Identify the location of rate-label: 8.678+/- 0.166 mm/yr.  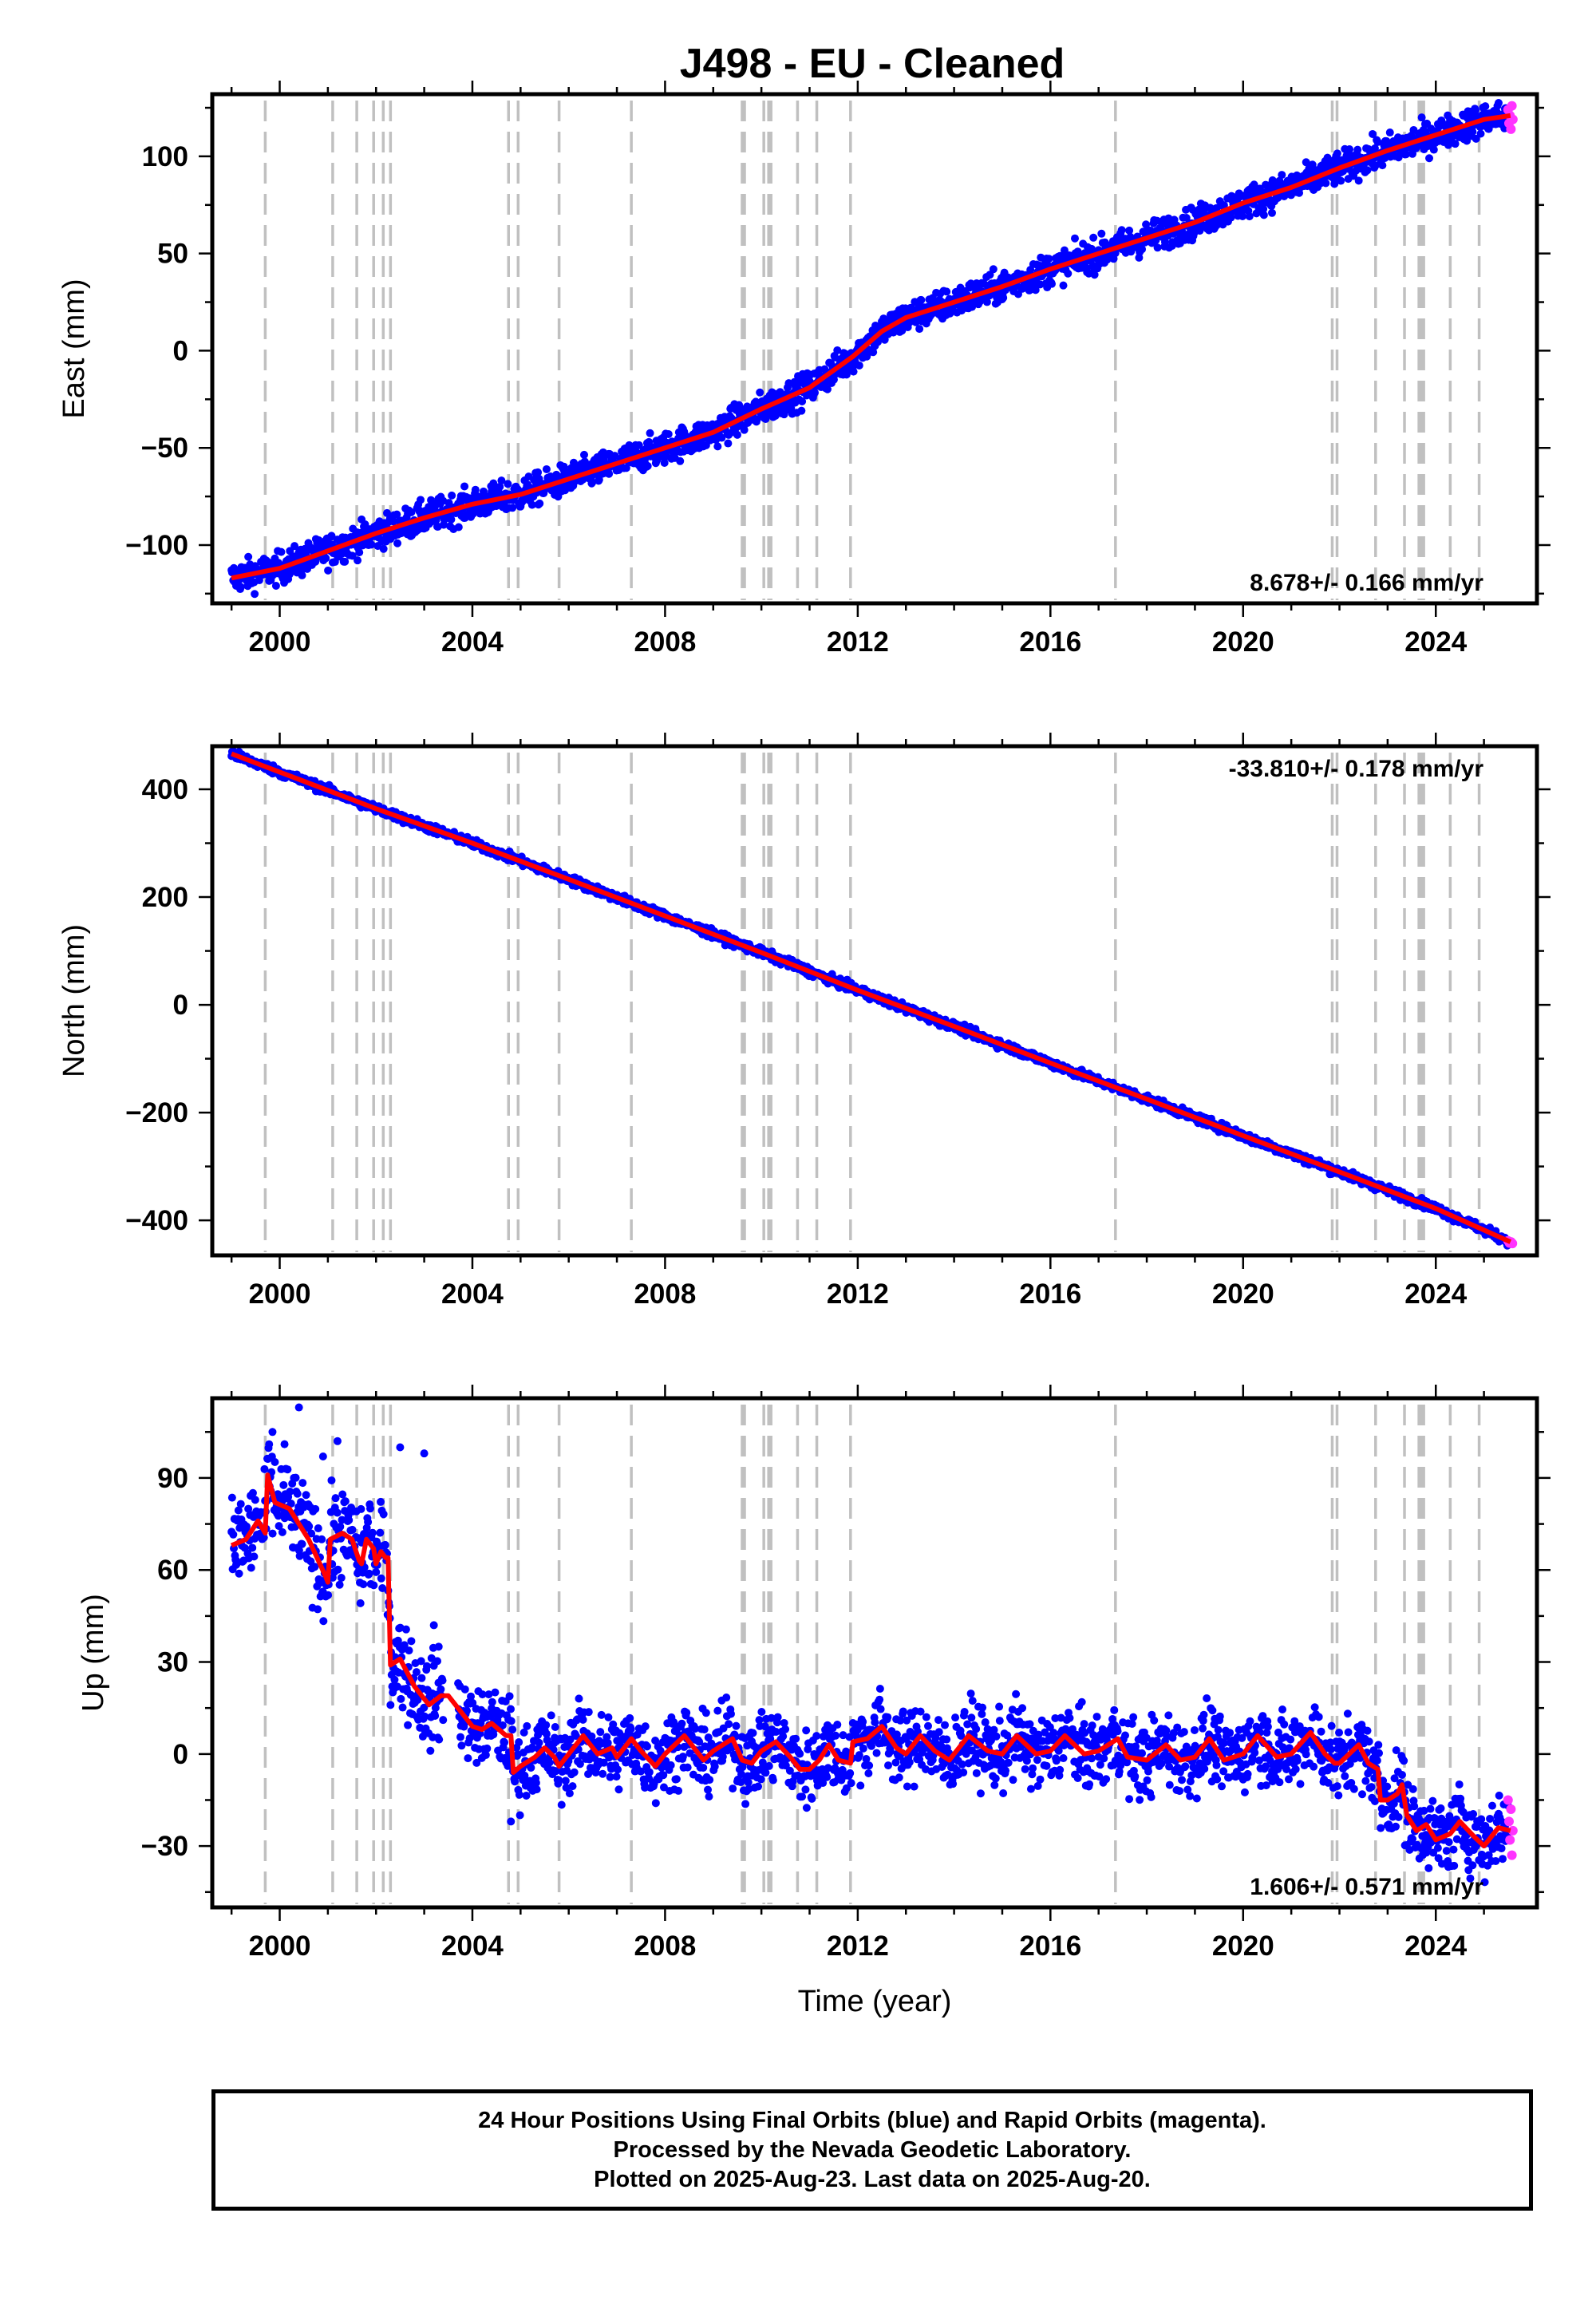
(1366, 583).